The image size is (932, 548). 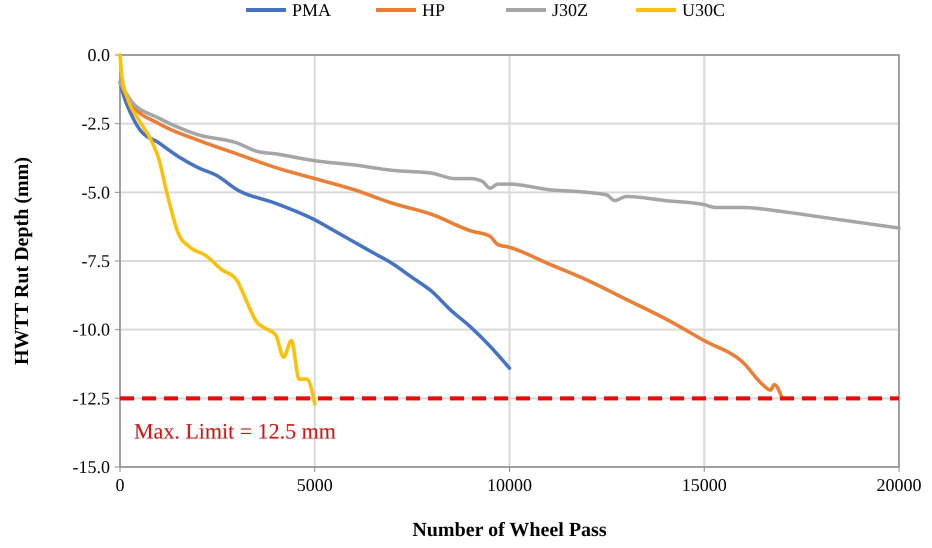 What do you see at coordinates (217, 229) in the screenshot?
I see `line-series` at bounding box center [217, 229].